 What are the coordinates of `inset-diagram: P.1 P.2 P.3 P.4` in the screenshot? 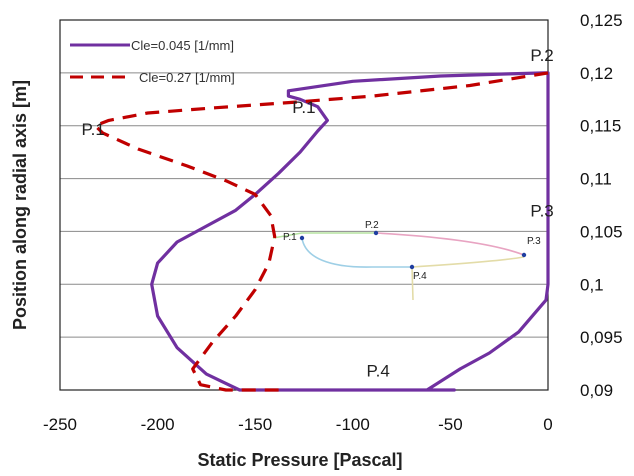 It's located at (406, 260).